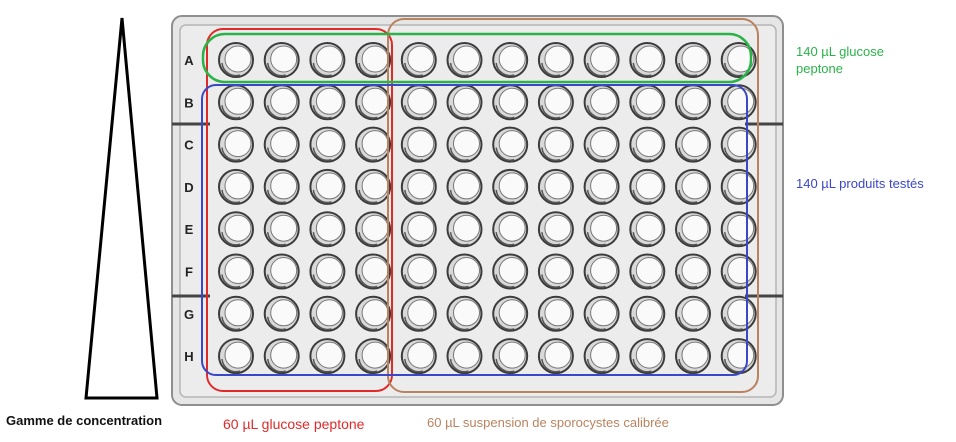  I want to click on well-d9, so click(601, 186).